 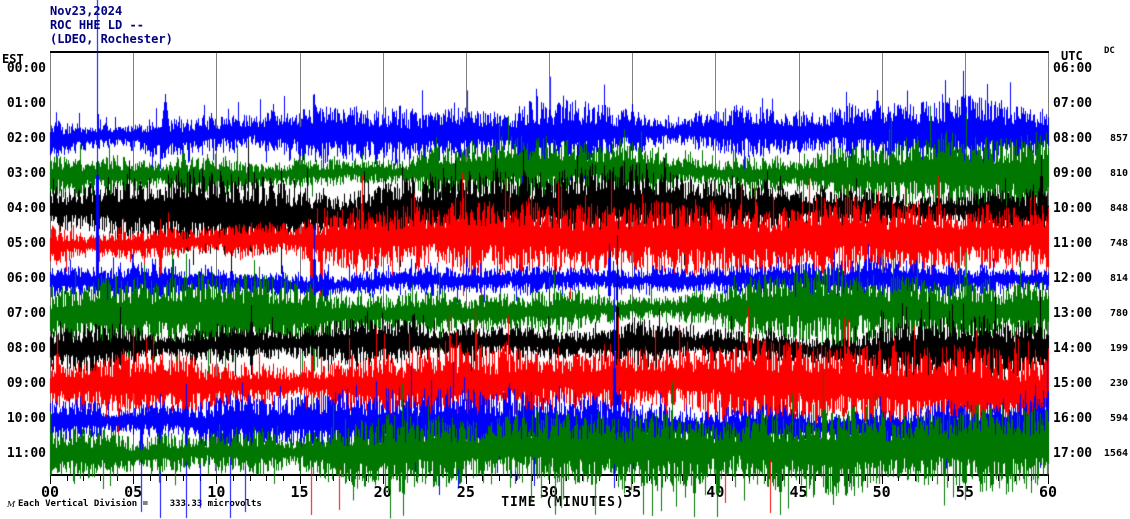 I want to click on utc-time-label: 10:00, so click(x=1073, y=208).